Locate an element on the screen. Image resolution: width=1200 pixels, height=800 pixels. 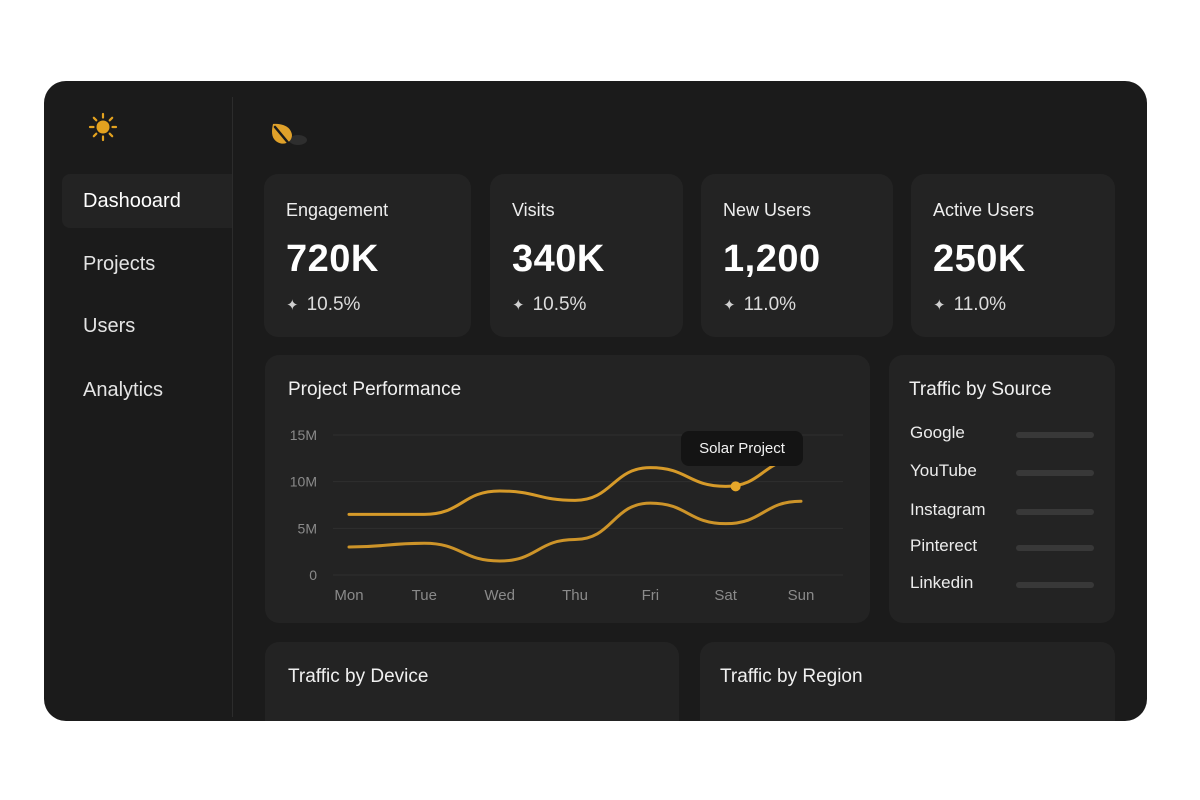
sidebar-item-projects: Projects is located at coordinates (147, 264).